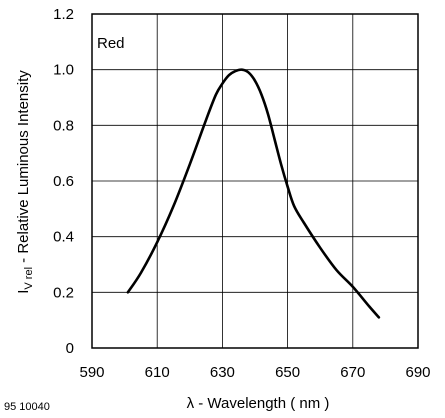  Describe the element at coordinates (63, 14) in the screenshot. I see `y-tick-label: 1.2` at that location.